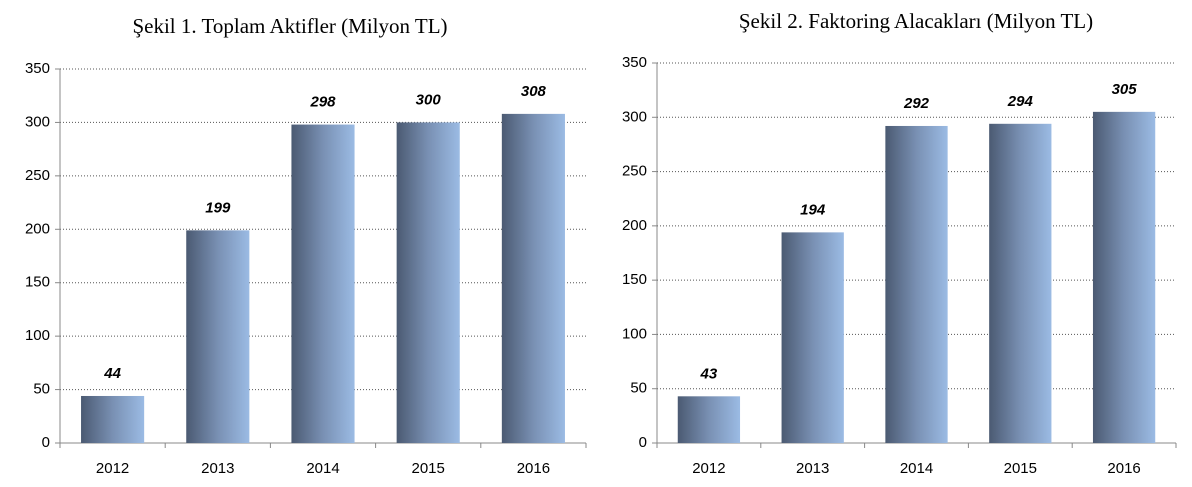 This screenshot has height=487, width=1192. What do you see at coordinates (916, 103) in the screenshot?
I see `data-label: 292` at bounding box center [916, 103].